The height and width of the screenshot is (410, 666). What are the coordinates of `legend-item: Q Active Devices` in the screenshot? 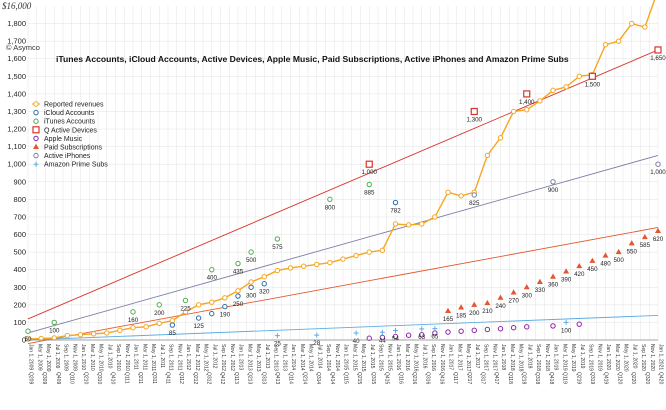 It's located at (64, 130).